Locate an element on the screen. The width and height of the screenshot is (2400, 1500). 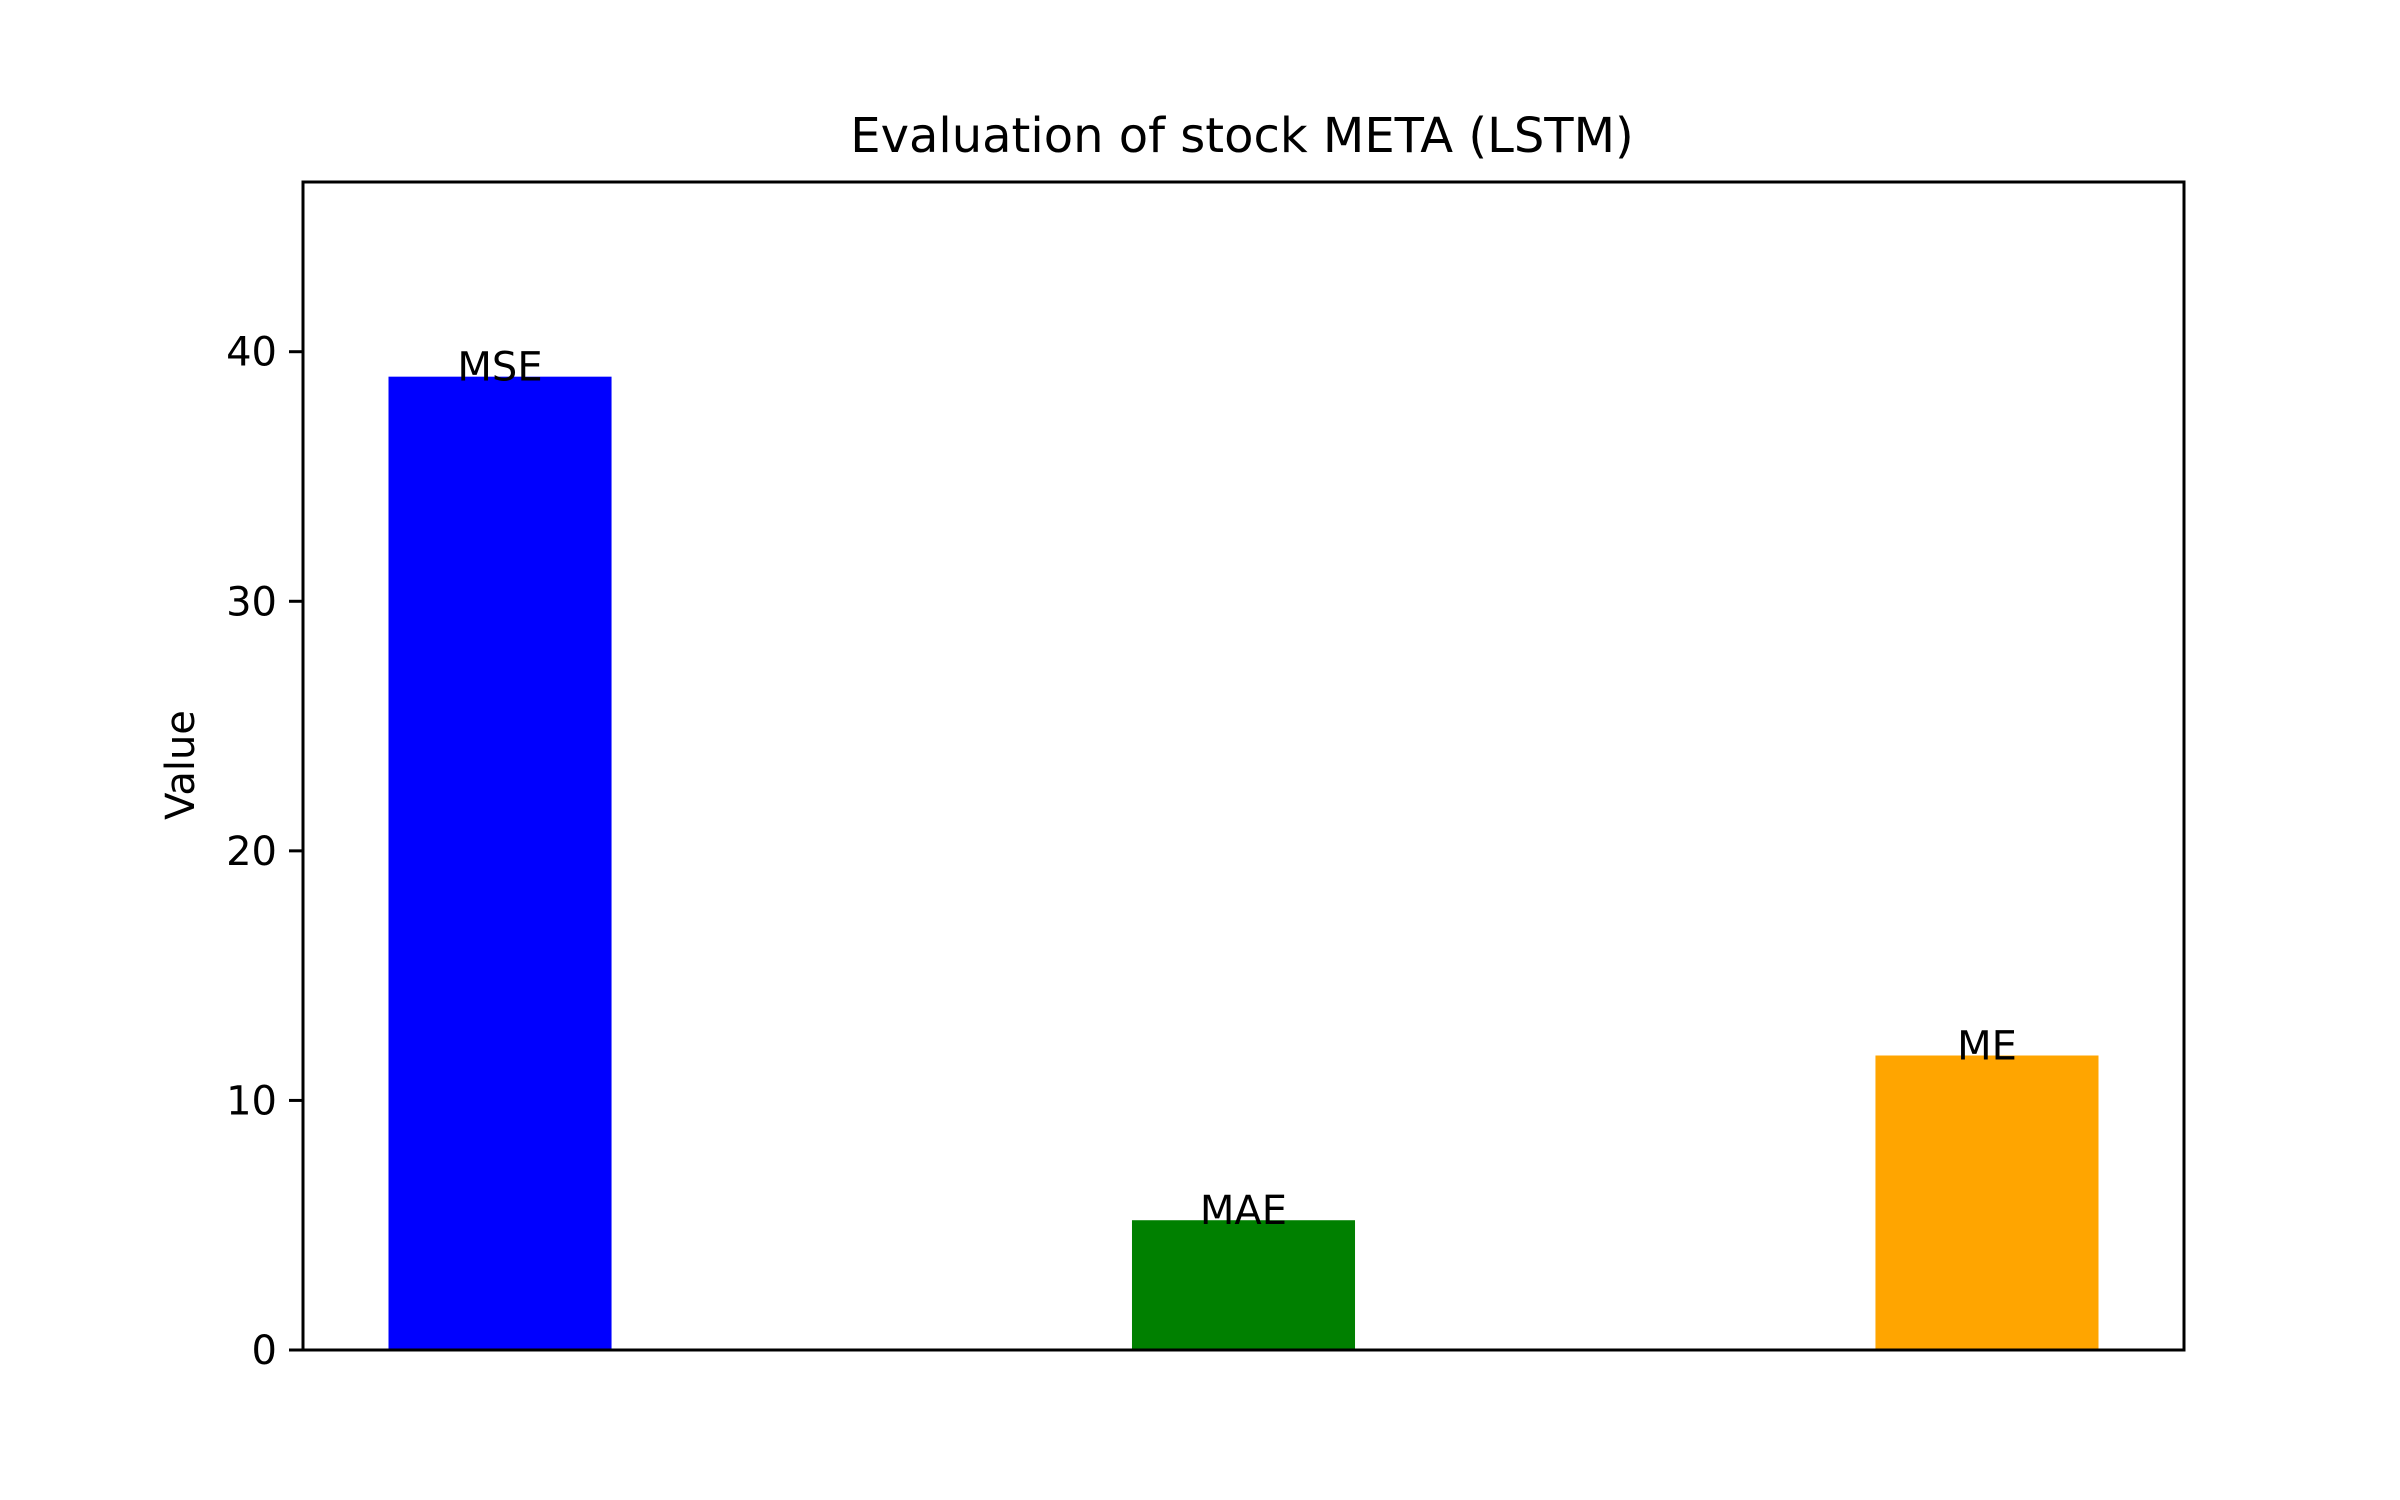
bar-label-mae: MAE is located at coordinates (1243, 1211).